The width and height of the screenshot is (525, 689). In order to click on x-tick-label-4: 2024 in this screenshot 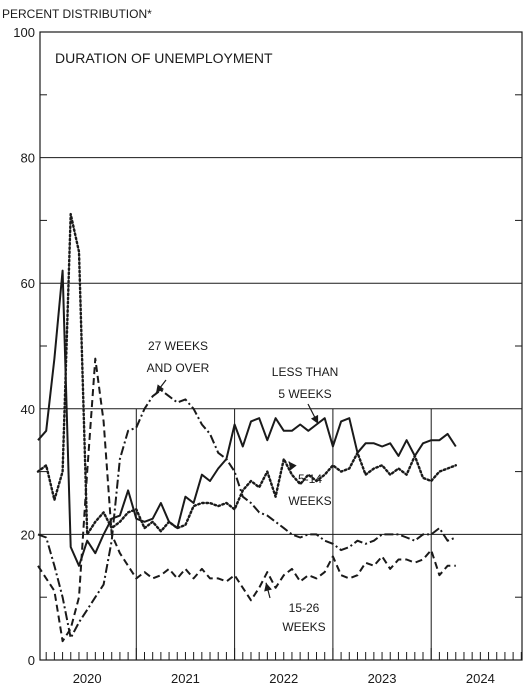, I will do `click(480, 678)`.